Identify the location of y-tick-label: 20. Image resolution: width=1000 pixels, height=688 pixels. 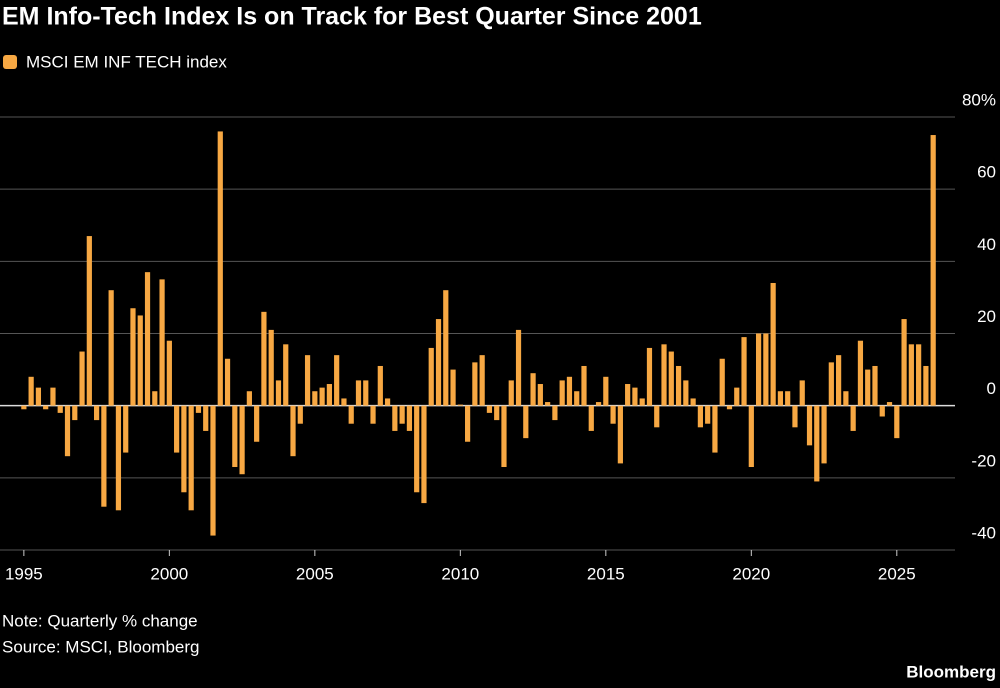
(986, 316).